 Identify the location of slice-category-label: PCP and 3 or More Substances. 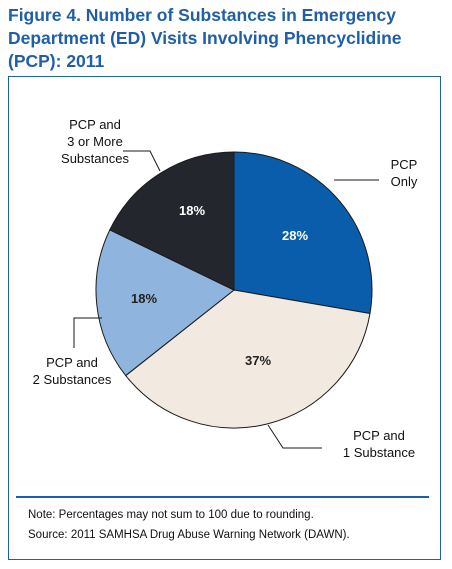
(95, 141).